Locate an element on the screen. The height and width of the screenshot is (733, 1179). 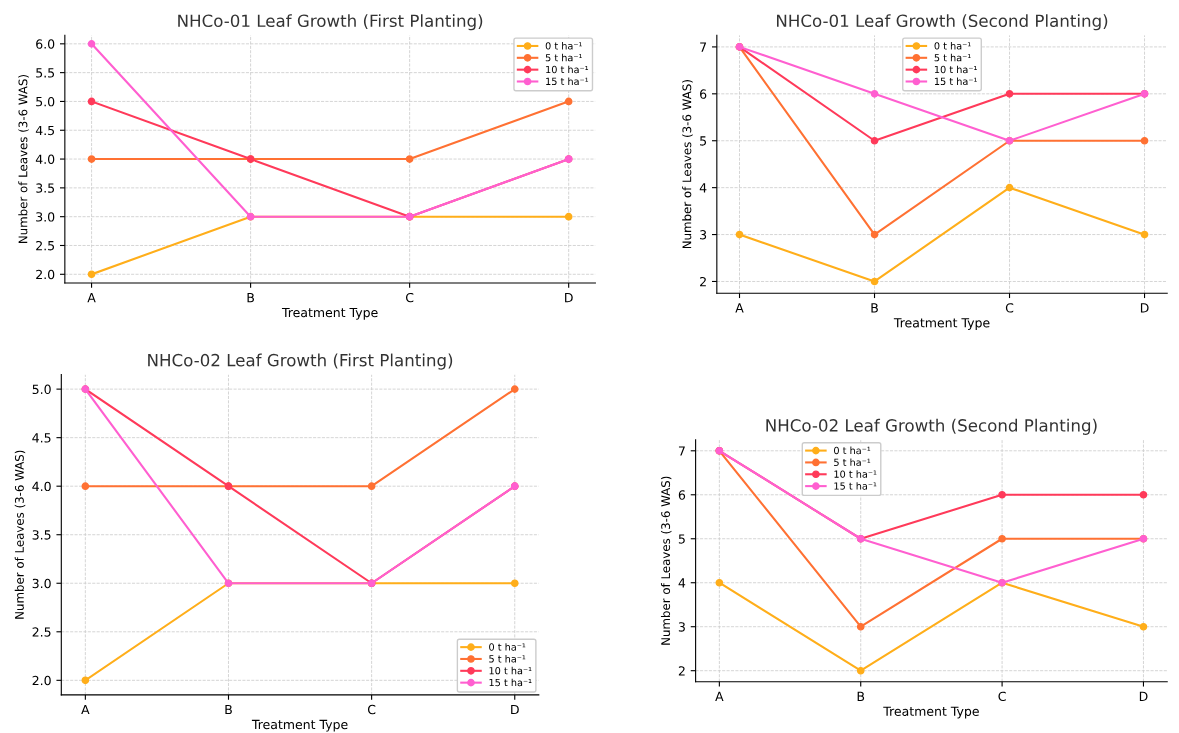
chart-title: NHCo-01 Leaf Growth (First Planting) is located at coordinates (330, 22).